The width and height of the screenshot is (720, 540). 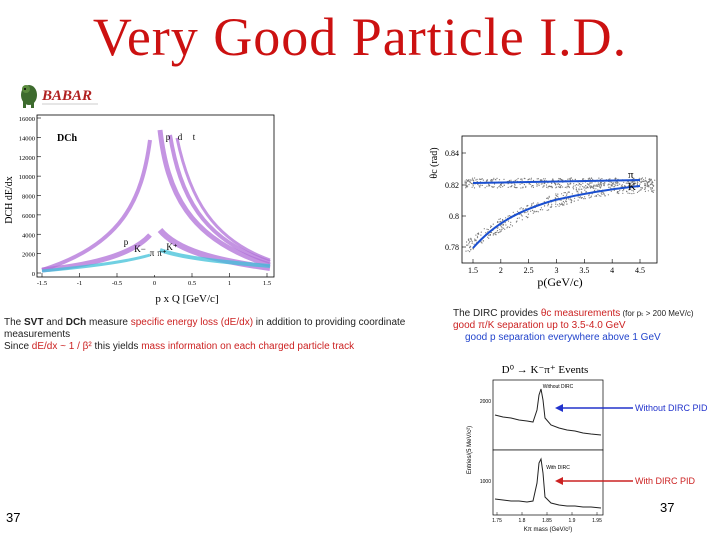 I want to click on d0-upper-frame, so click(x=548, y=415).